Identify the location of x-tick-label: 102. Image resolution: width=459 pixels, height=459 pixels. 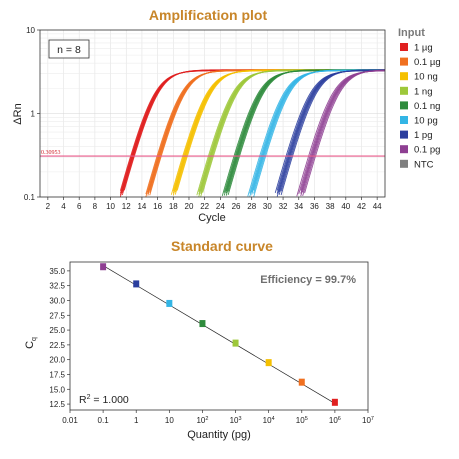
(202, 420).